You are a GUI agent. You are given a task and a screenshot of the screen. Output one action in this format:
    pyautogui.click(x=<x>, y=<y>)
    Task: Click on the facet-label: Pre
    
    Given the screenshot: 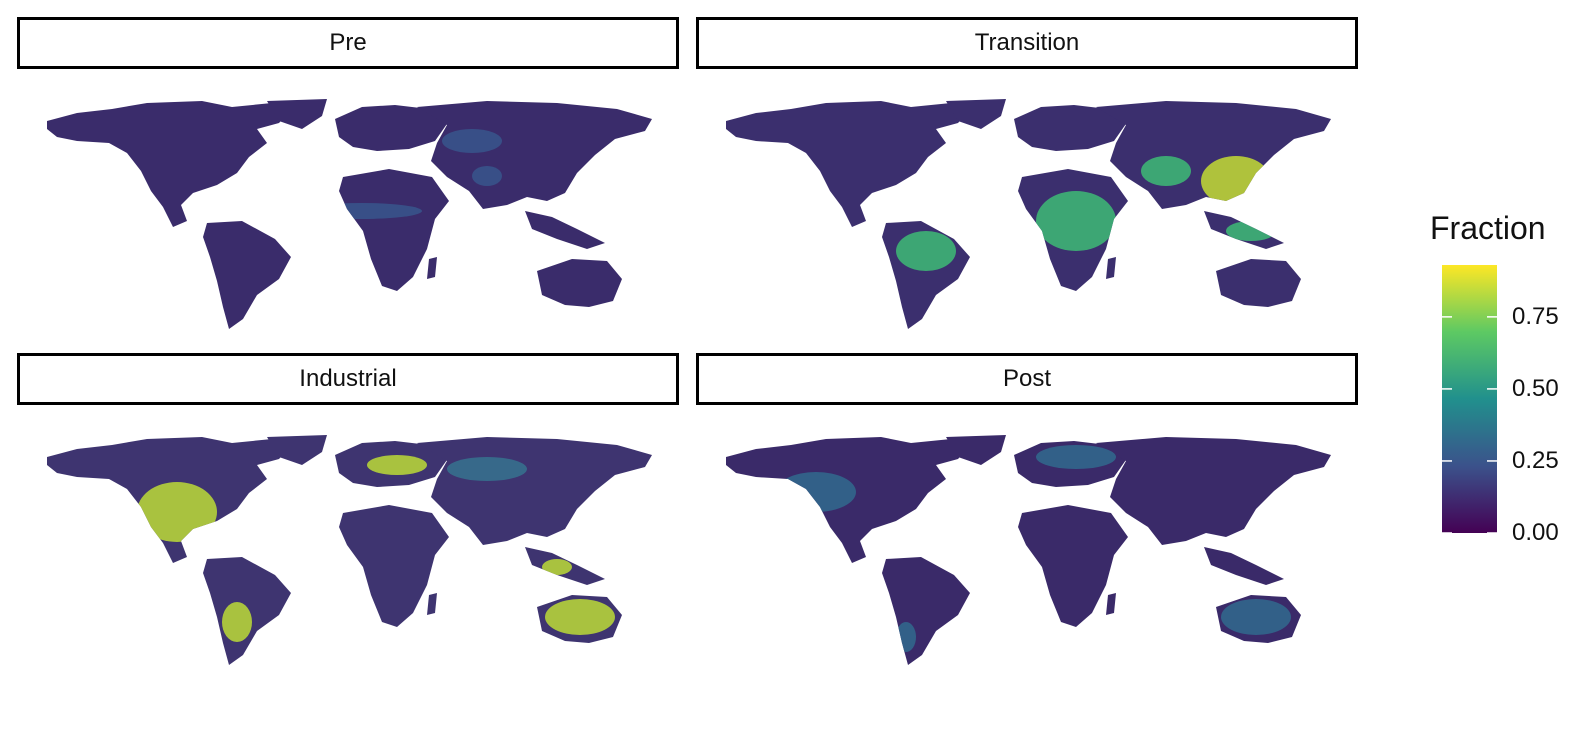 What is the action you would take?
    pyautogui.click(x=348, y=42)
    